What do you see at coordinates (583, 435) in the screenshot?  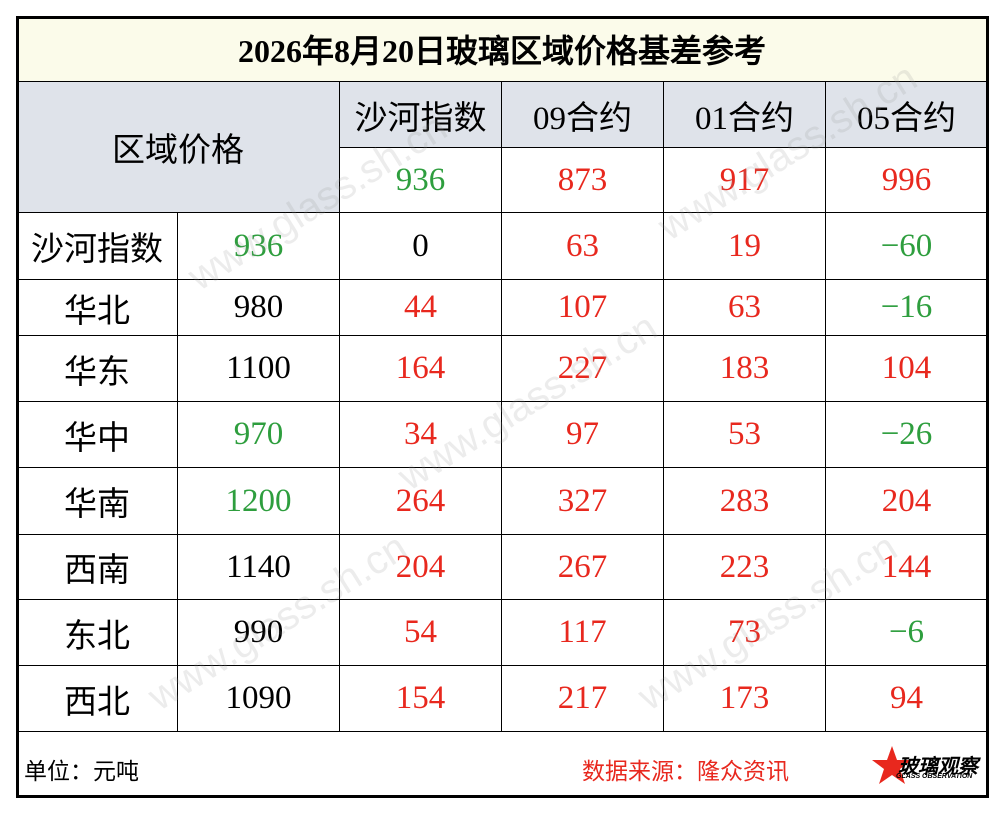 I see `basis: 97` at bounding box center [583, 435].